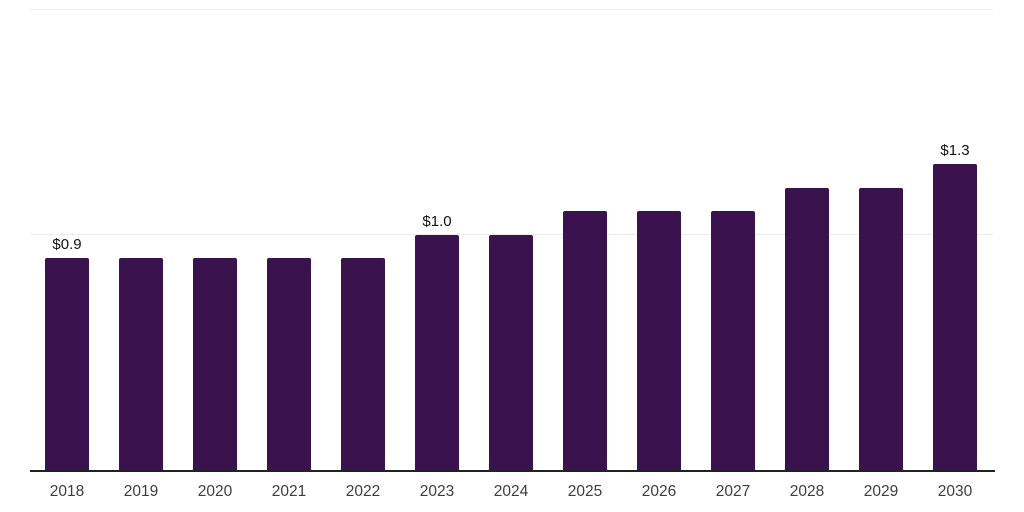 The image size is (1024, 512). I want to click on x-tick-2026: 2026, so click(659, 491).